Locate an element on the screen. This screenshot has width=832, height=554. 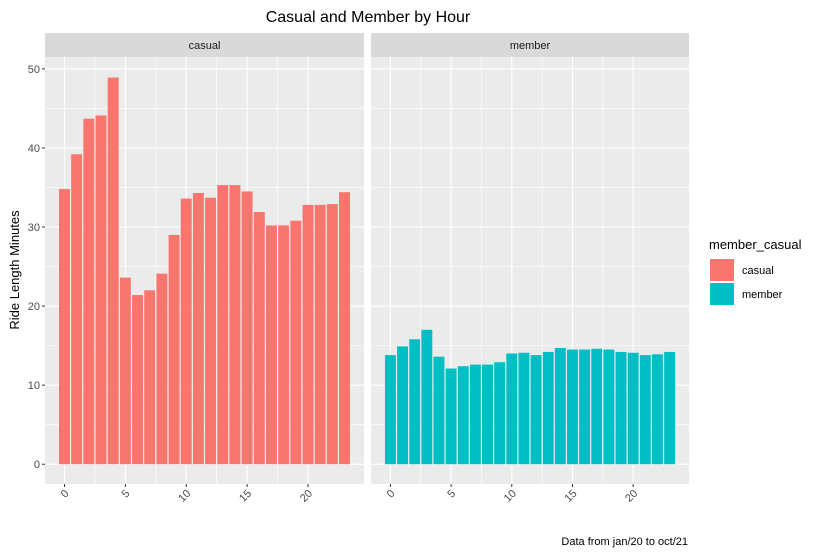
facet-strip-label: member is located at coordinates (530, 46).